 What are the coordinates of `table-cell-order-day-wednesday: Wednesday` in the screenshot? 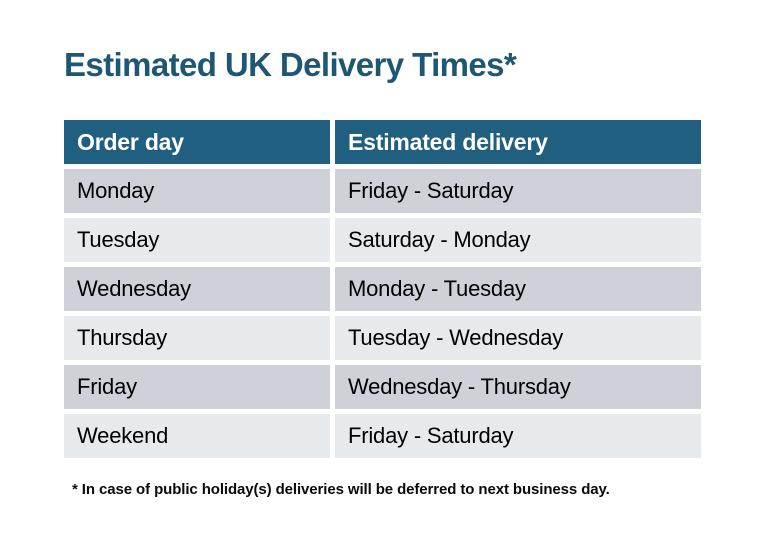 It's located at (197, 289).